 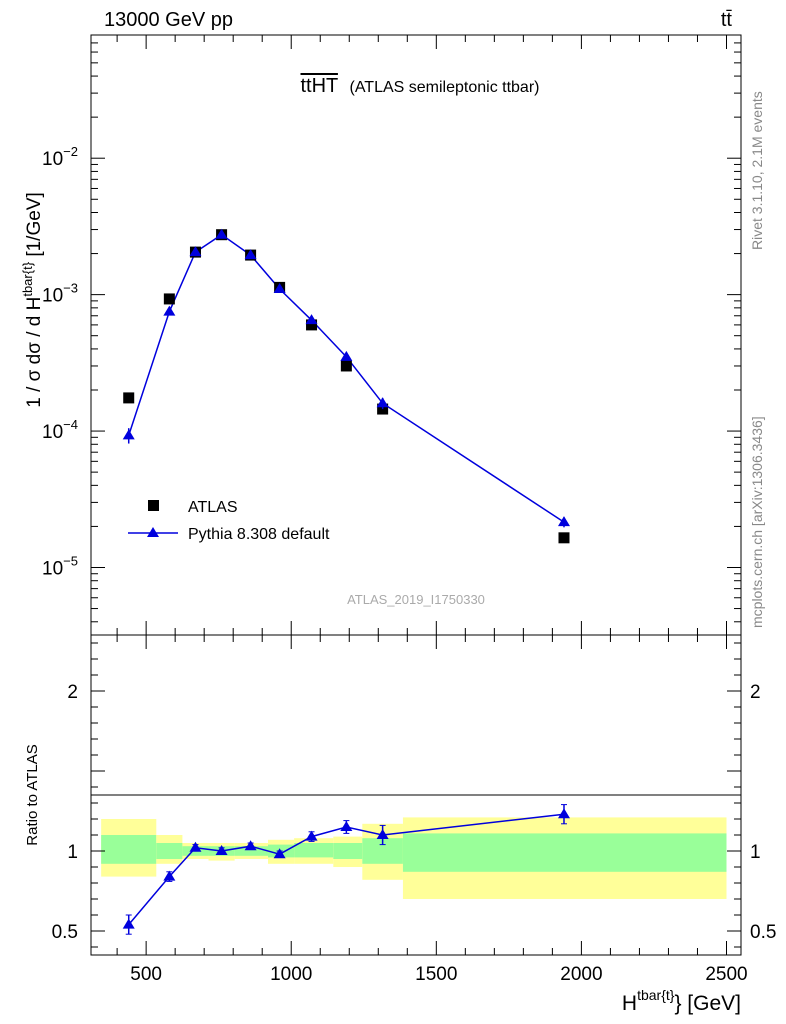 What do you see at coordinates (60, 566) in the screenshot?
I see `y-tick-label: 10⁻⁵` at bounding box center [60, 566].